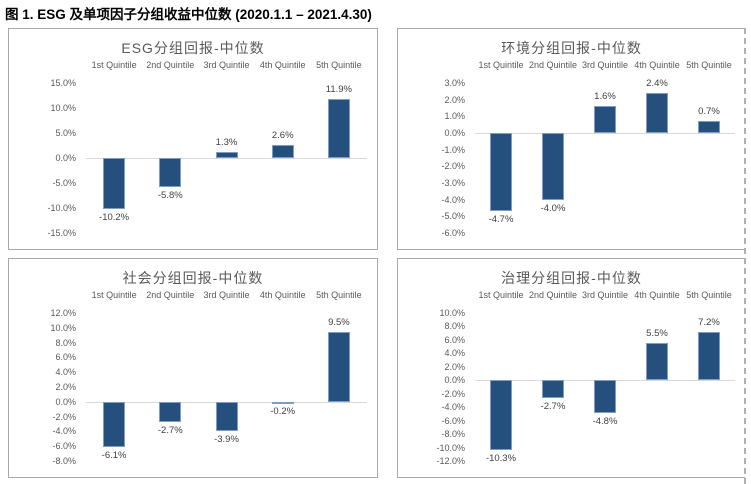 This screenshot has width=751, height=484. Describe the element at coordinates (501, 220) in the screenshot. I see `bar-value-label: -4.7%` at that location.